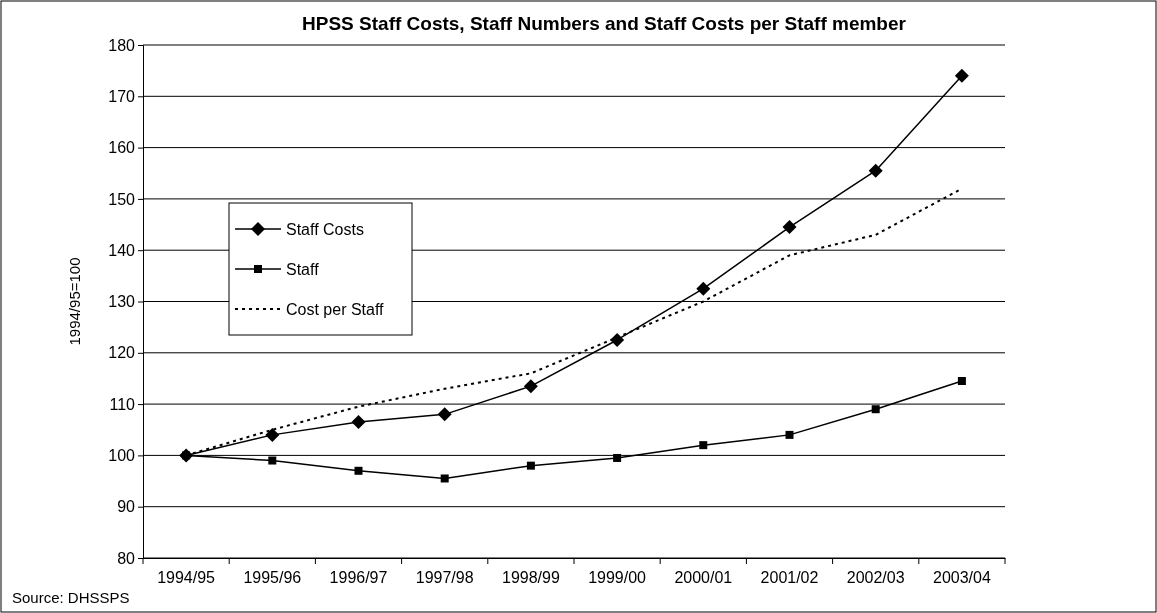  What do you see at coordinates (126, 558) in the screenshot?
I see `y-tick-label: 80` at bounding box center [126, 558].